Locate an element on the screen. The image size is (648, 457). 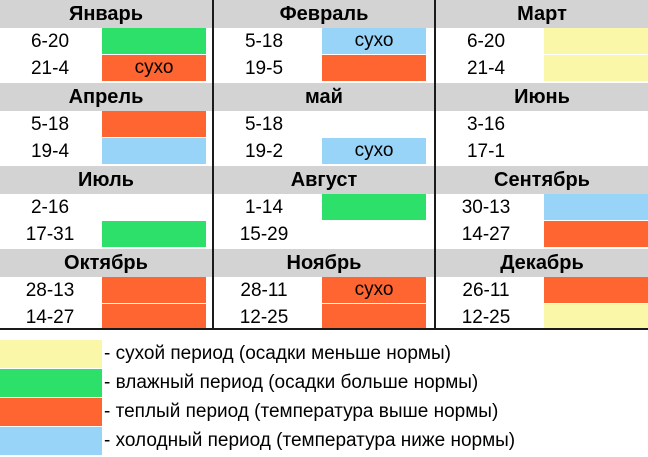
period-row: 28-11 сухо is located at coordinates (324, 290).